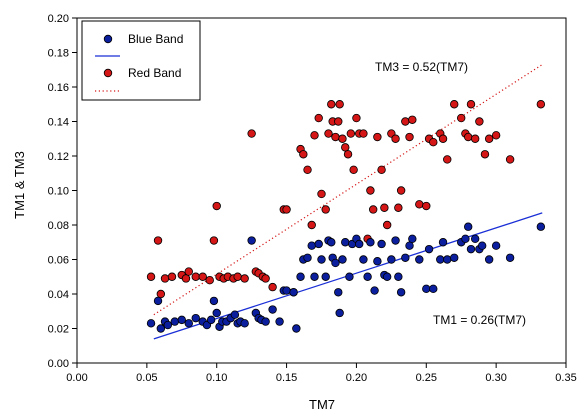  I want to click on y-tick-label: 0.12, so click(58, 157).